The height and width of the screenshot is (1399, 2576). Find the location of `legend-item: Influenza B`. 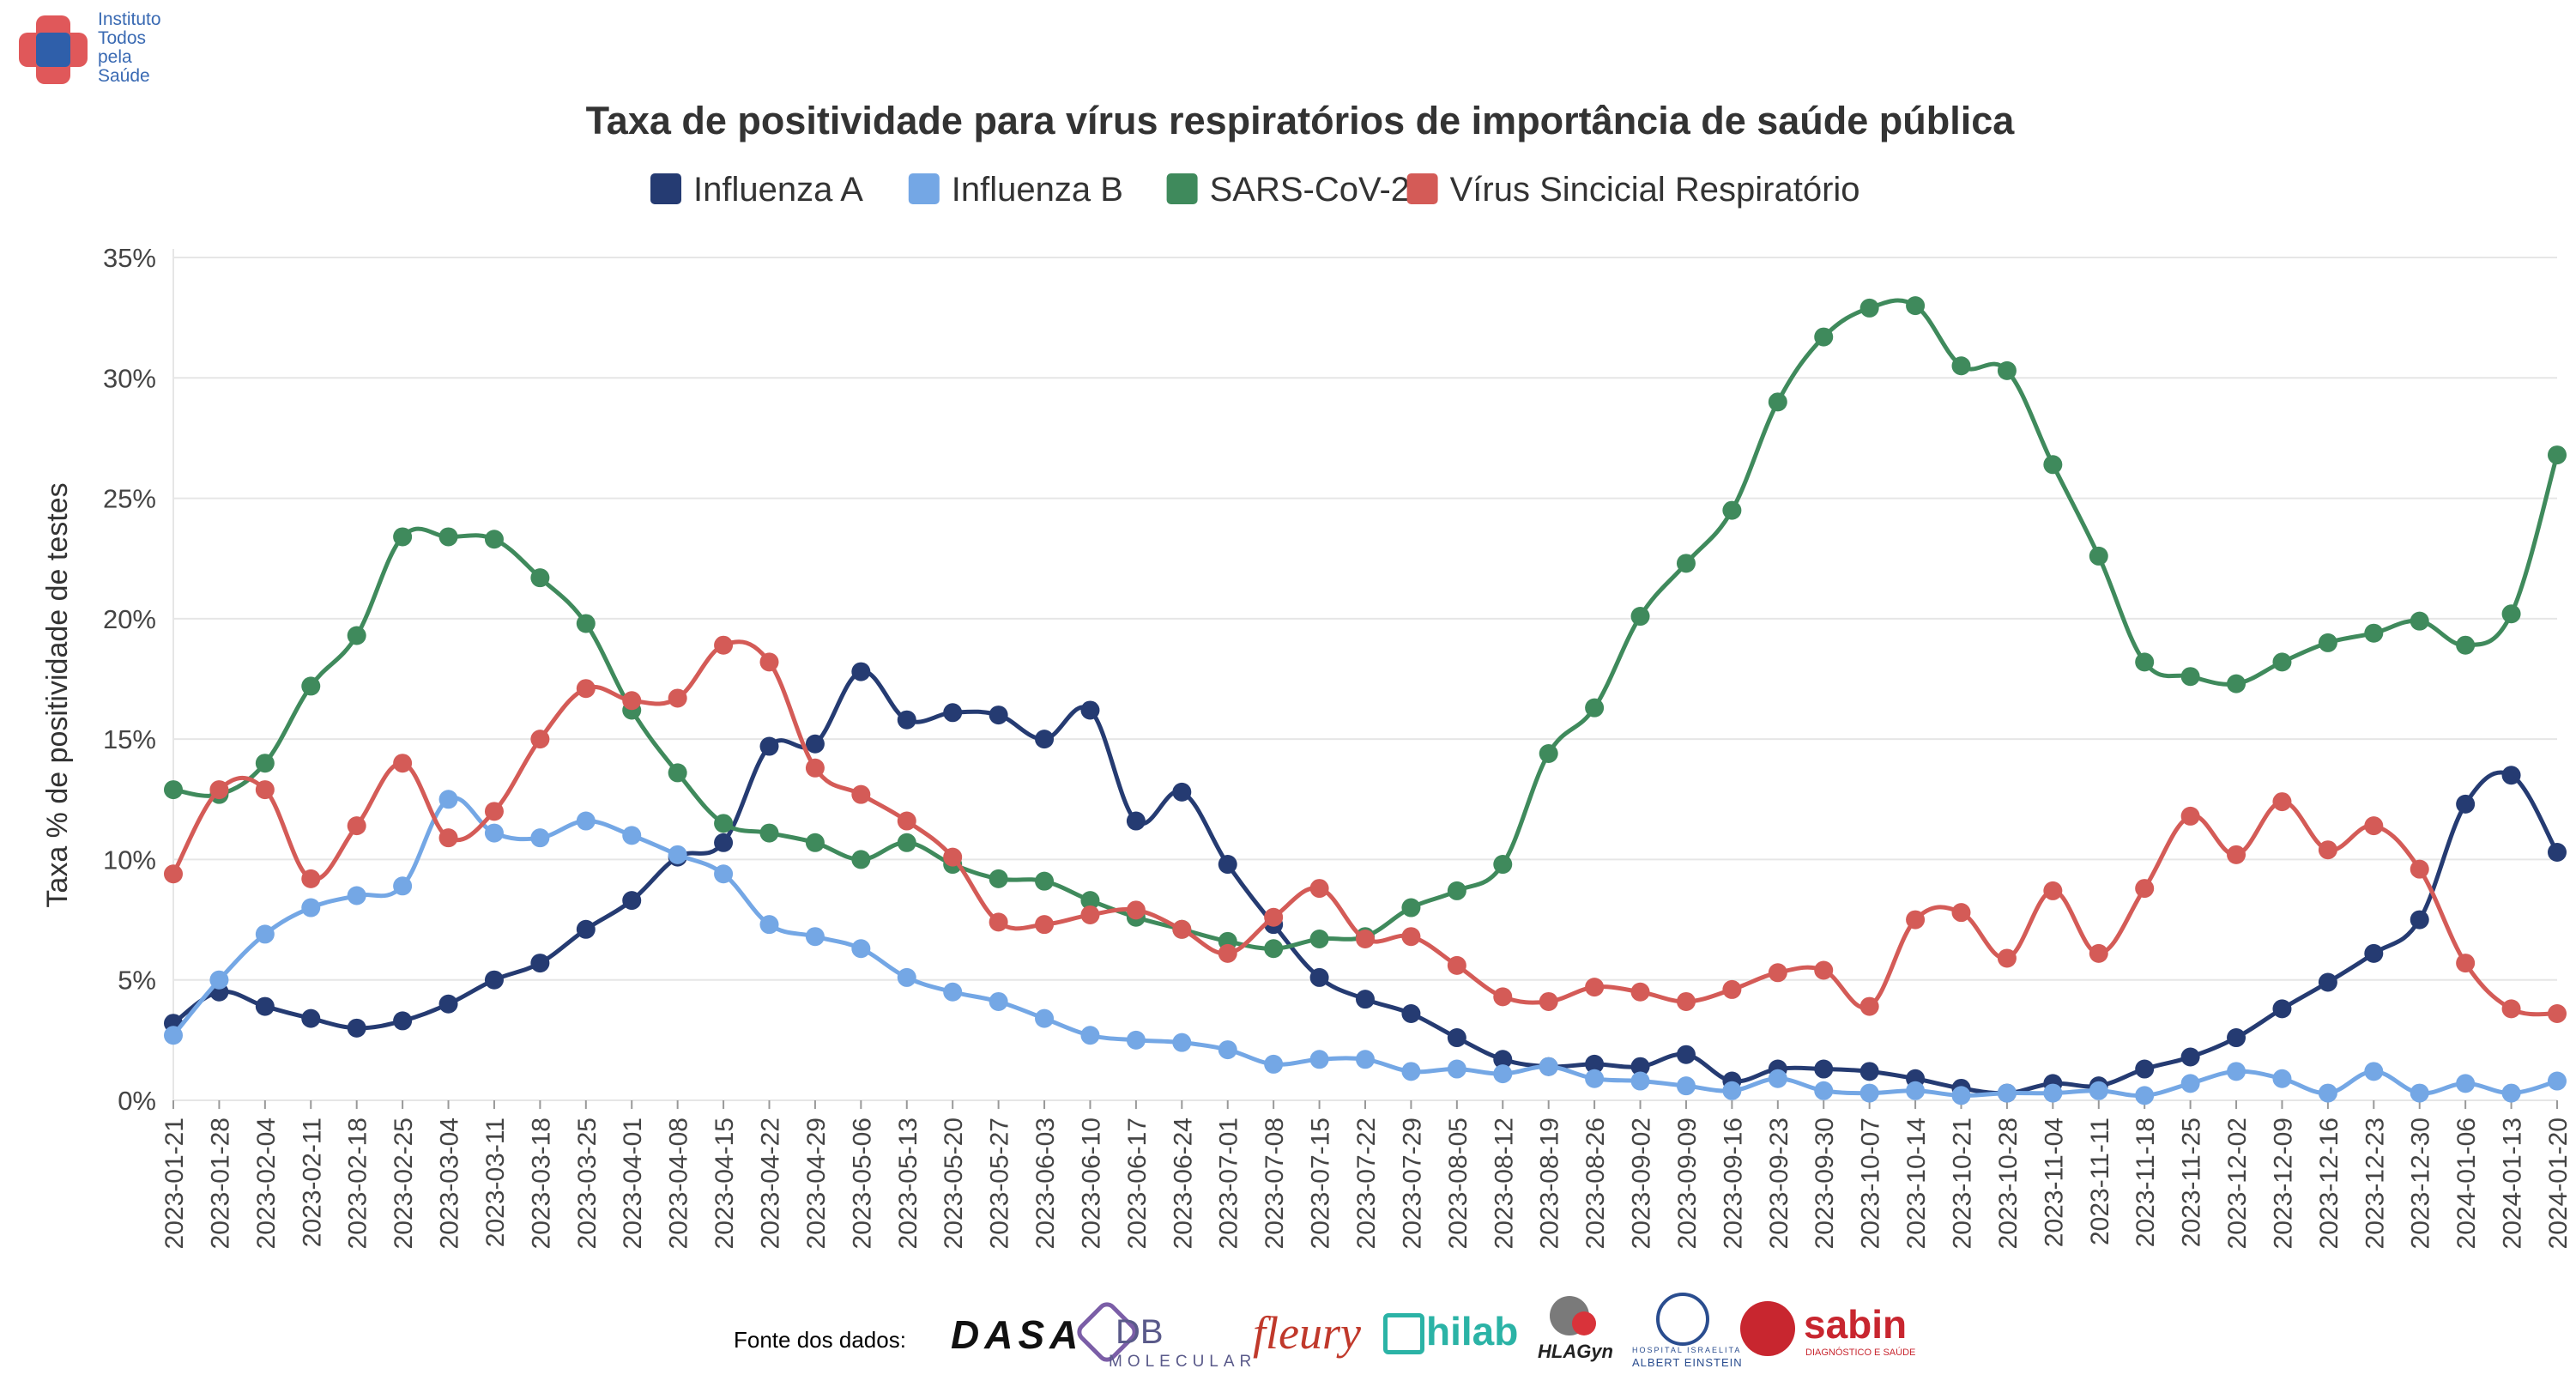

legend-item: Influenza B is located at coordinates (1015, 190).